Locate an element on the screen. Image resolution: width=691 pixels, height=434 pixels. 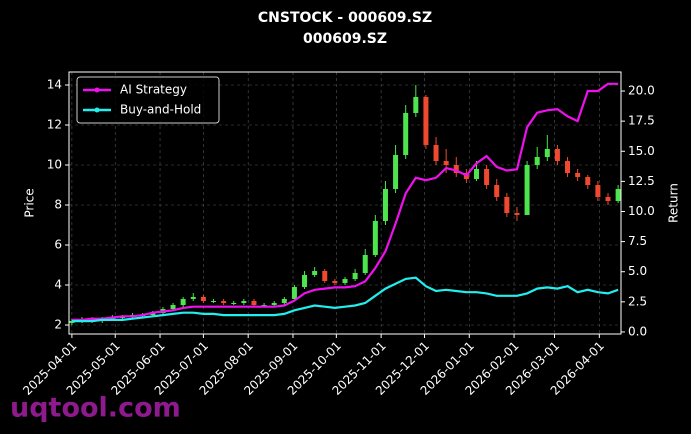
y2-tick-label: 20.0 is located at coordinates (641, 91).